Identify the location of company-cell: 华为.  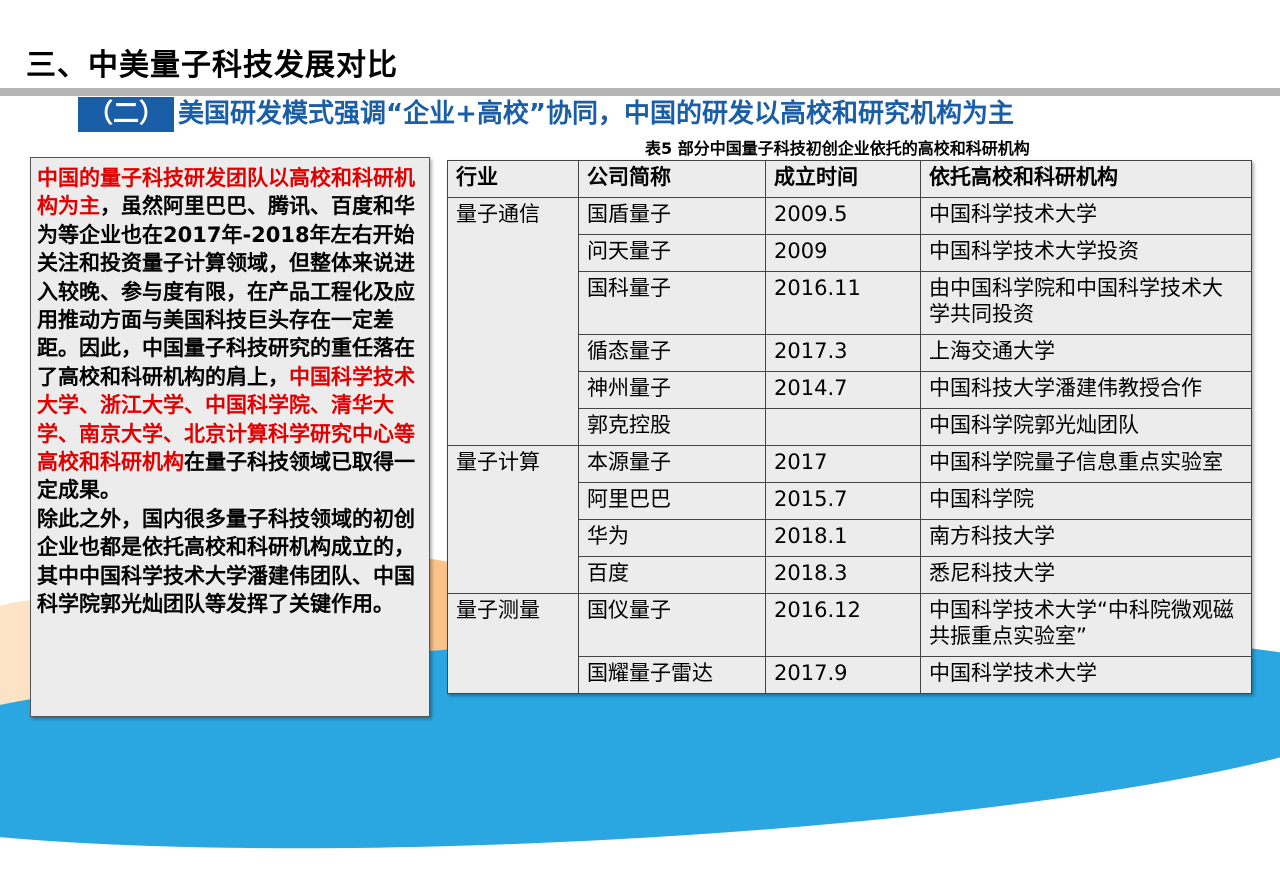
(672, 538).